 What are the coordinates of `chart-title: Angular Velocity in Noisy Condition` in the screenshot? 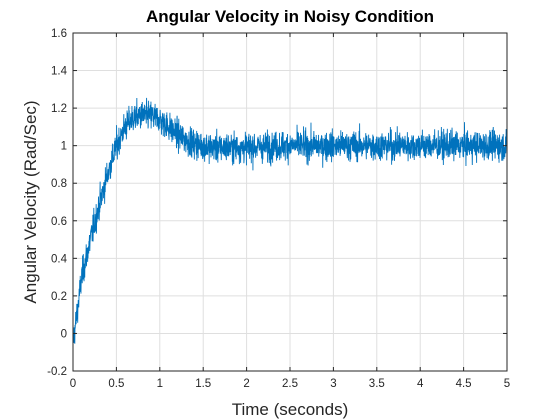 It's located at (290, 16).